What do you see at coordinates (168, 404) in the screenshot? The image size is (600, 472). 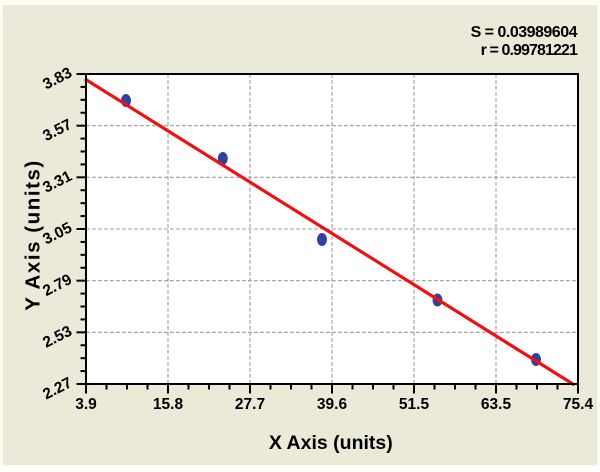 I see `svg-text: 15.8` at bounding box center [168, 404].